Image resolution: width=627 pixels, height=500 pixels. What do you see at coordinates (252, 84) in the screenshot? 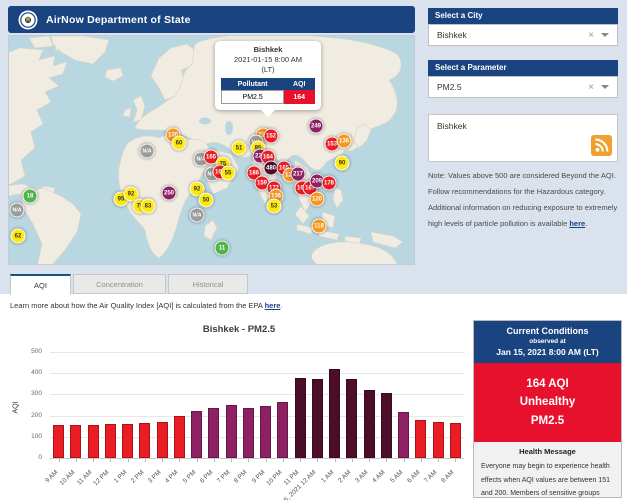
I see `popup-col-pollutant: Pollutant` at bounding box center [252, 84].